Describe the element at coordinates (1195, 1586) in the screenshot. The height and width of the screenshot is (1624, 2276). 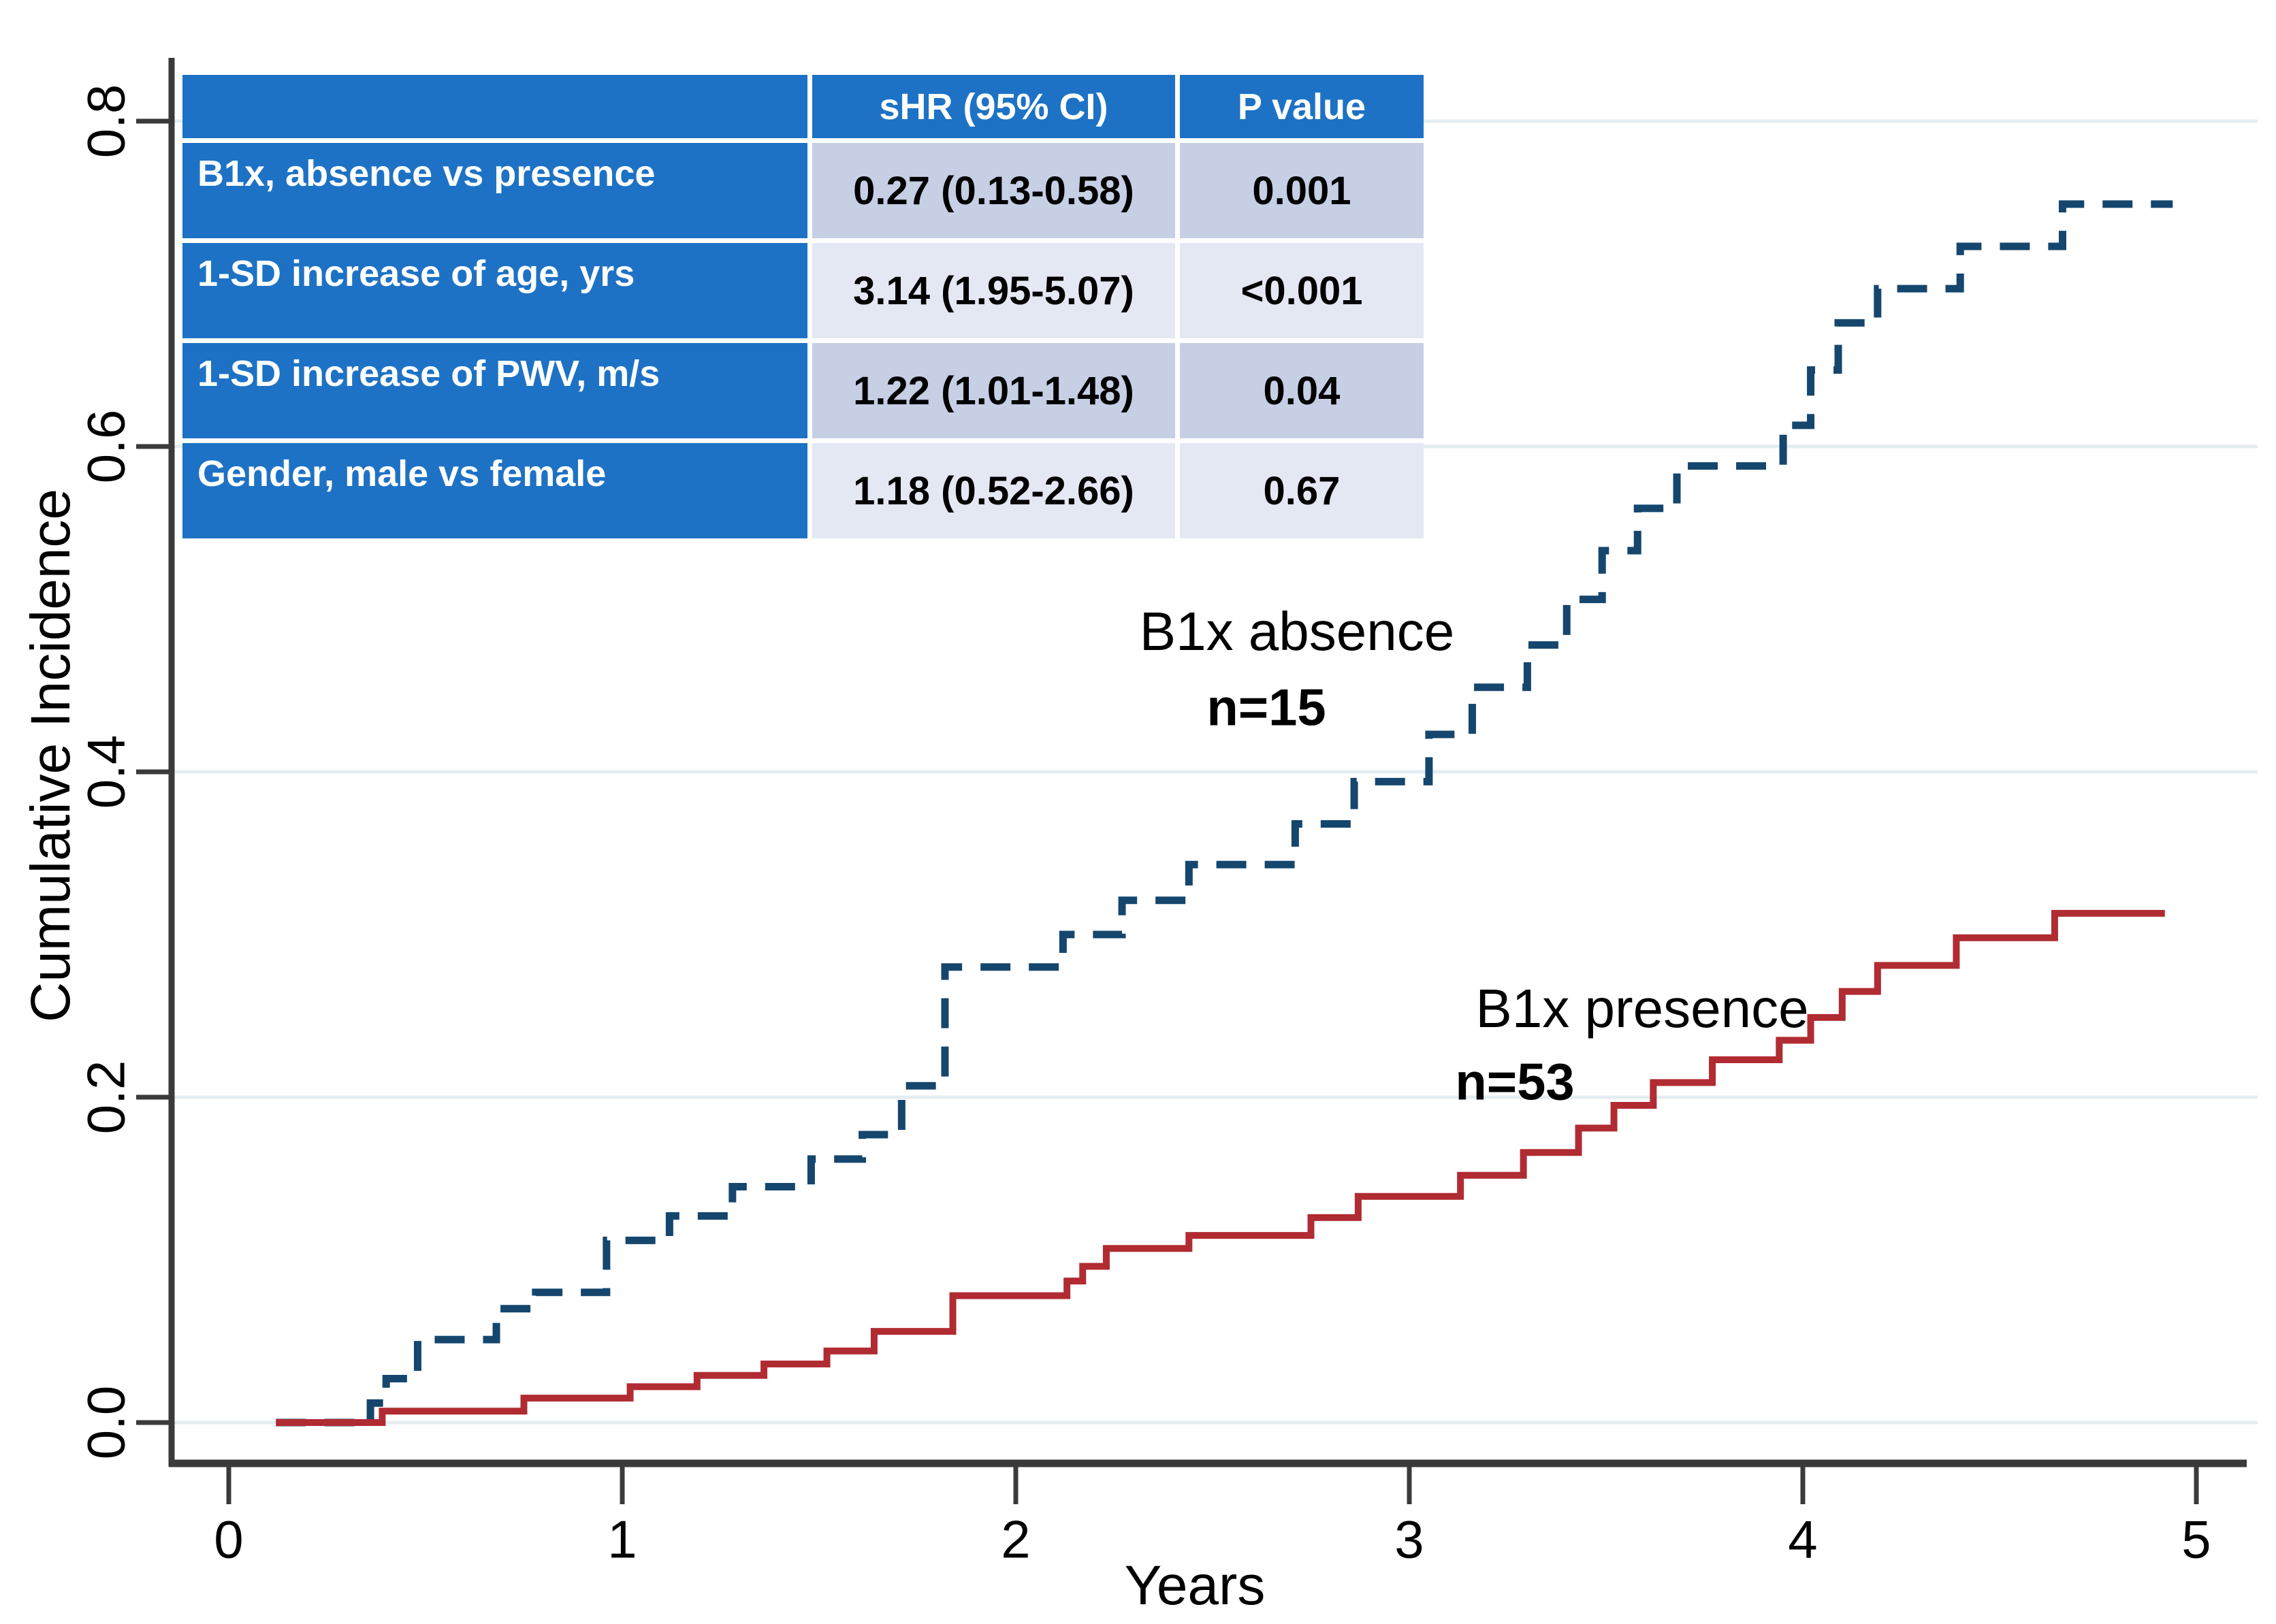
I see `x-axis-title: Years` at that location.